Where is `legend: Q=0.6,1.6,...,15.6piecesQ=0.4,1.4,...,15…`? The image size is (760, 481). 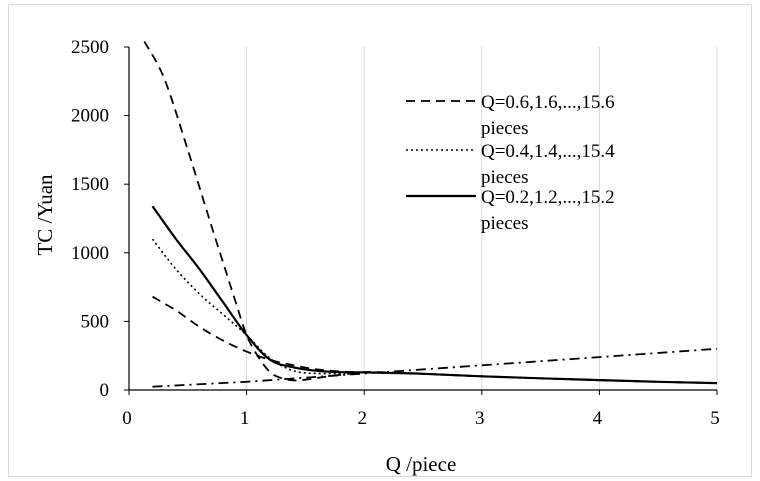
legend: Q=0.6,1.6,...,15.6piecesQ=0.4,1.4,...,15… is located at coordinates (510, 163).